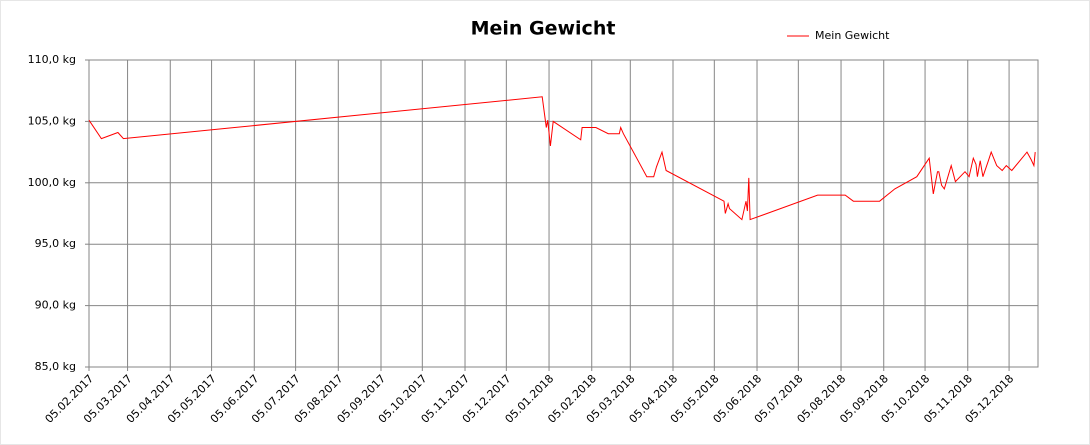 This screenshot has height=445, width=1090. What do you see at coordinates (52, 120) in the screenshot?
I see `y-tick-label: 105,0 kg` at bounding box center [52, 120].